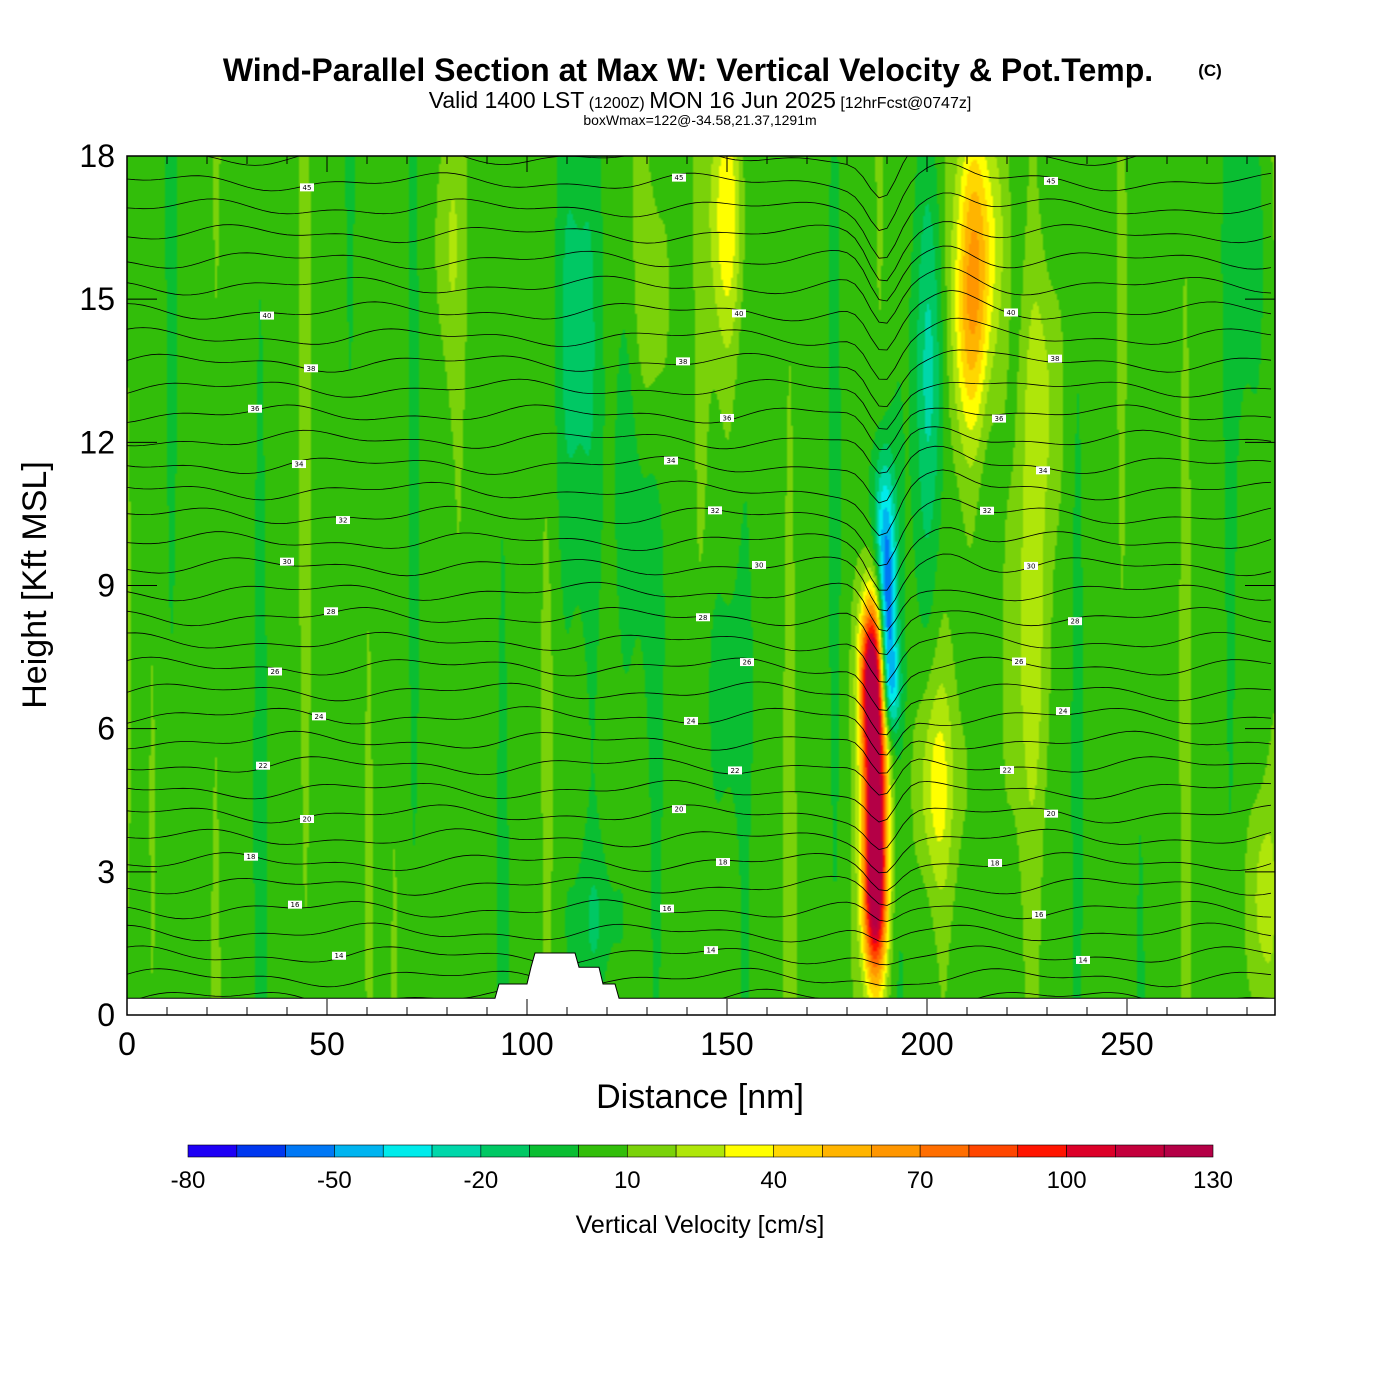 Image resolution: width=1400 pixels, height=1400 pixels. What do you see at coordinates (905, 103) in the screenshot?
I see `forecast-info: [12hrFcst@0747z]` at bounding box center [905, 103].